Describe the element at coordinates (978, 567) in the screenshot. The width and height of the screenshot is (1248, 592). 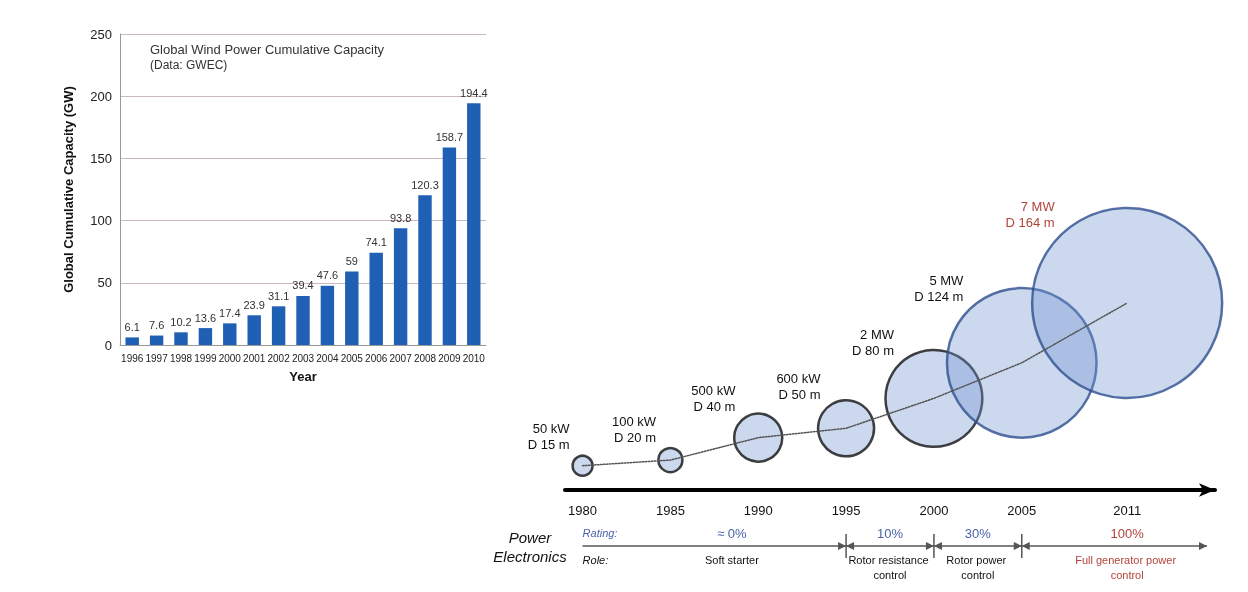
I see `text: Rotor power control` at that location.